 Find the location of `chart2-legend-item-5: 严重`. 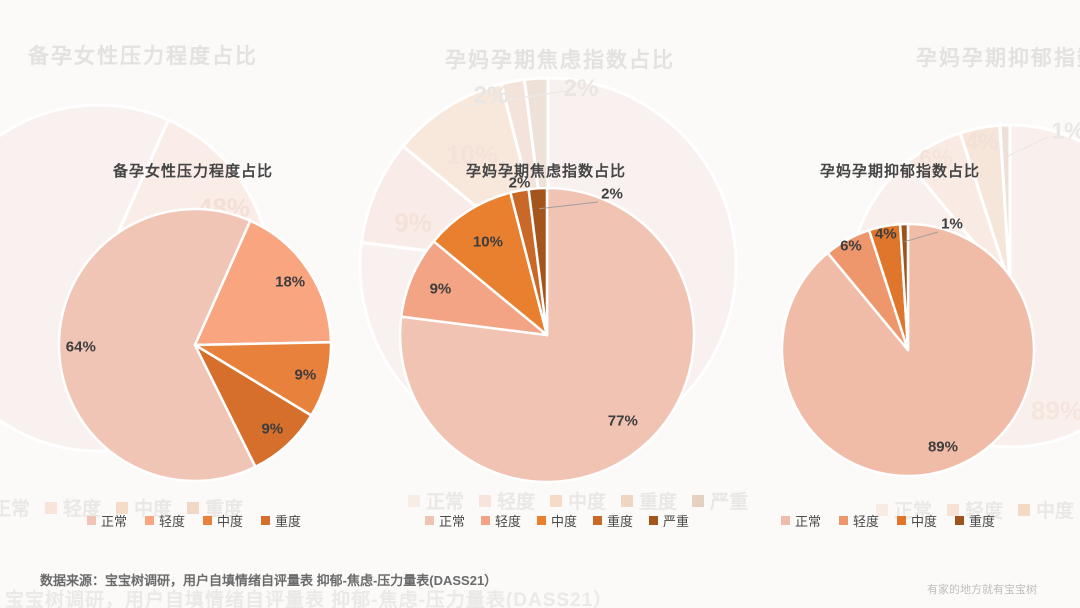

chart2-legend-item-5: 严重 is located at coordinates (669, 520).